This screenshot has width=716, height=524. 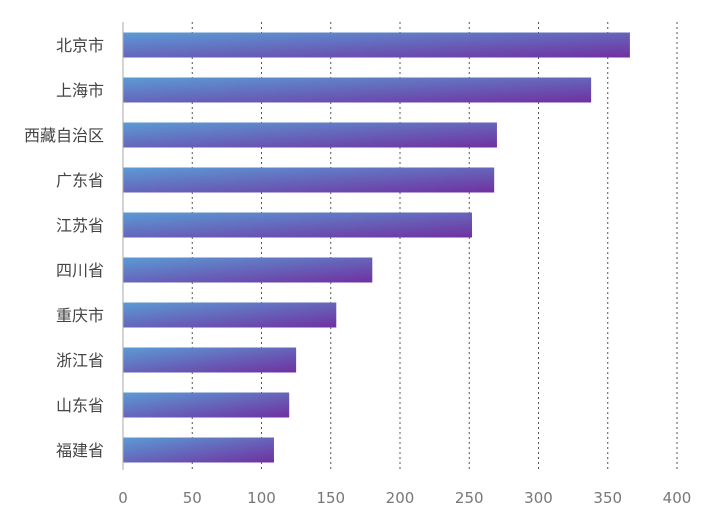 I want to click on category-label: 浙江省, so click(x=80, y=360).